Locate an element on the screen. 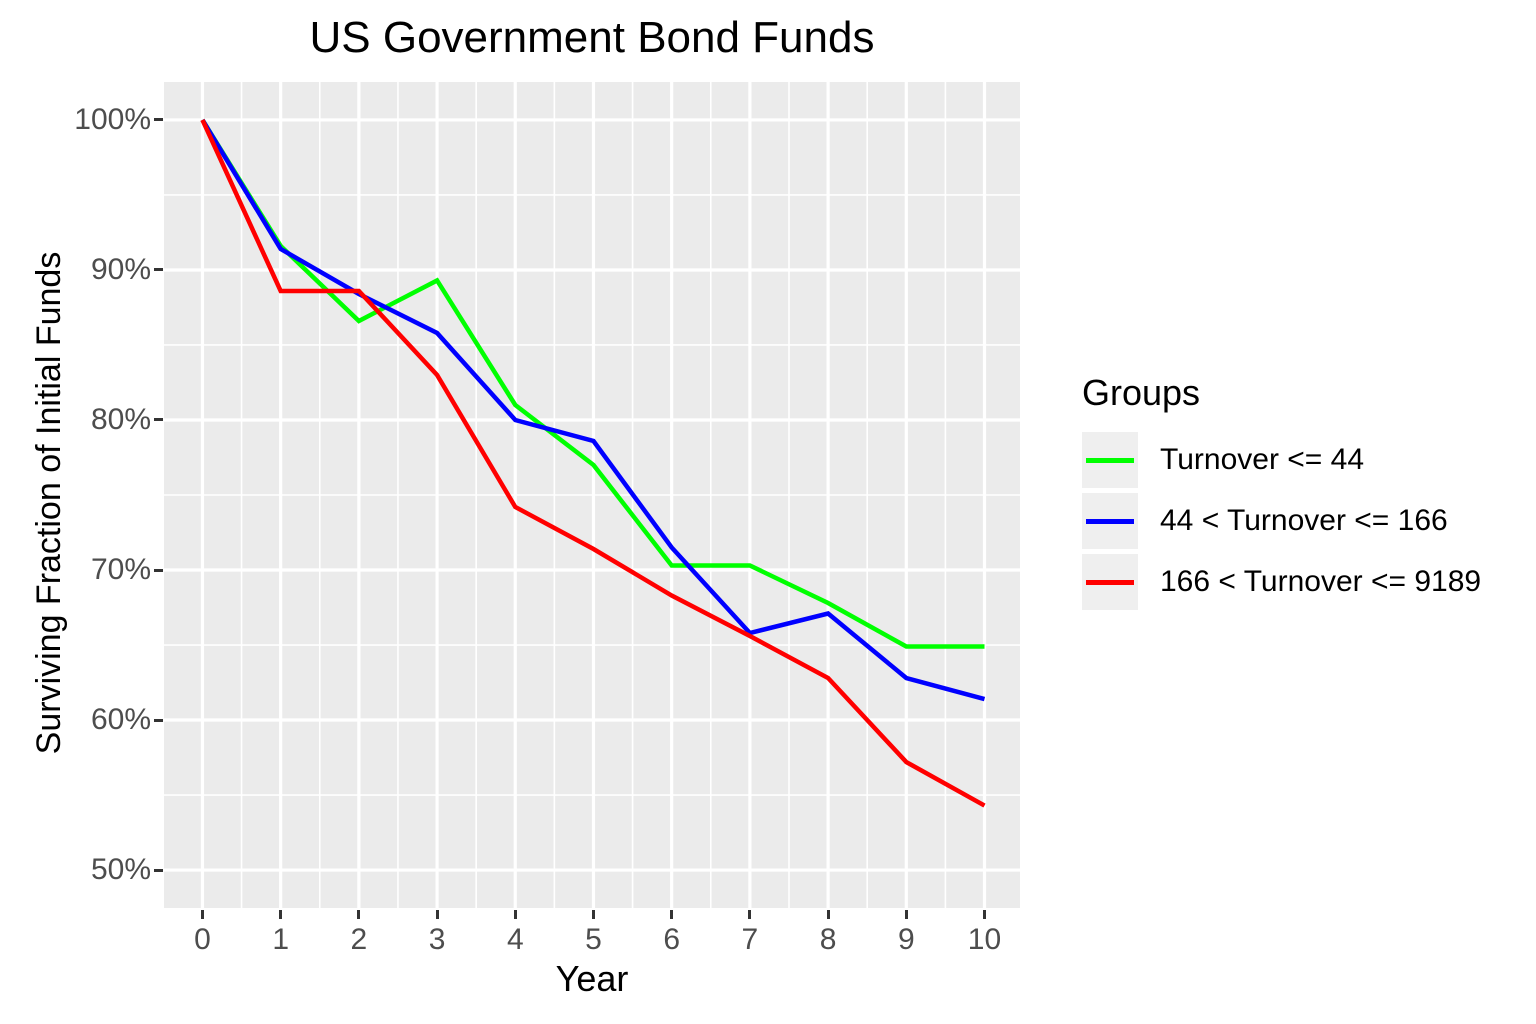 The image size is (1536, 1024). x-tick-label: 0 is located at coordinates (202, 939).